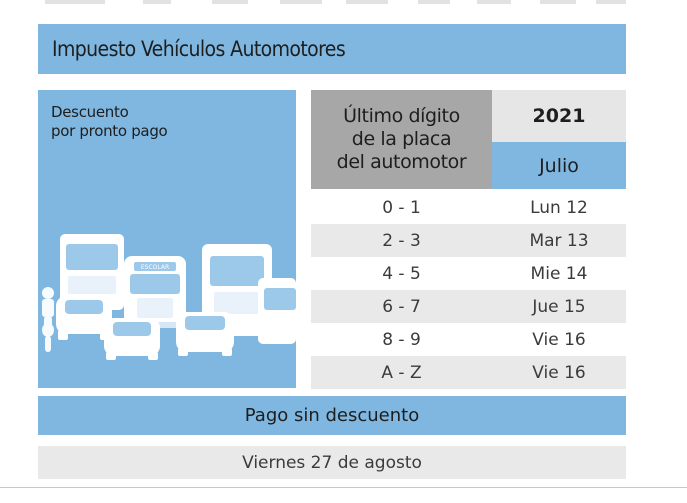  Describe the element at coordinates (109, 131) in the screenshot. I see `discount-label-line2: por pronto pago` at that location.